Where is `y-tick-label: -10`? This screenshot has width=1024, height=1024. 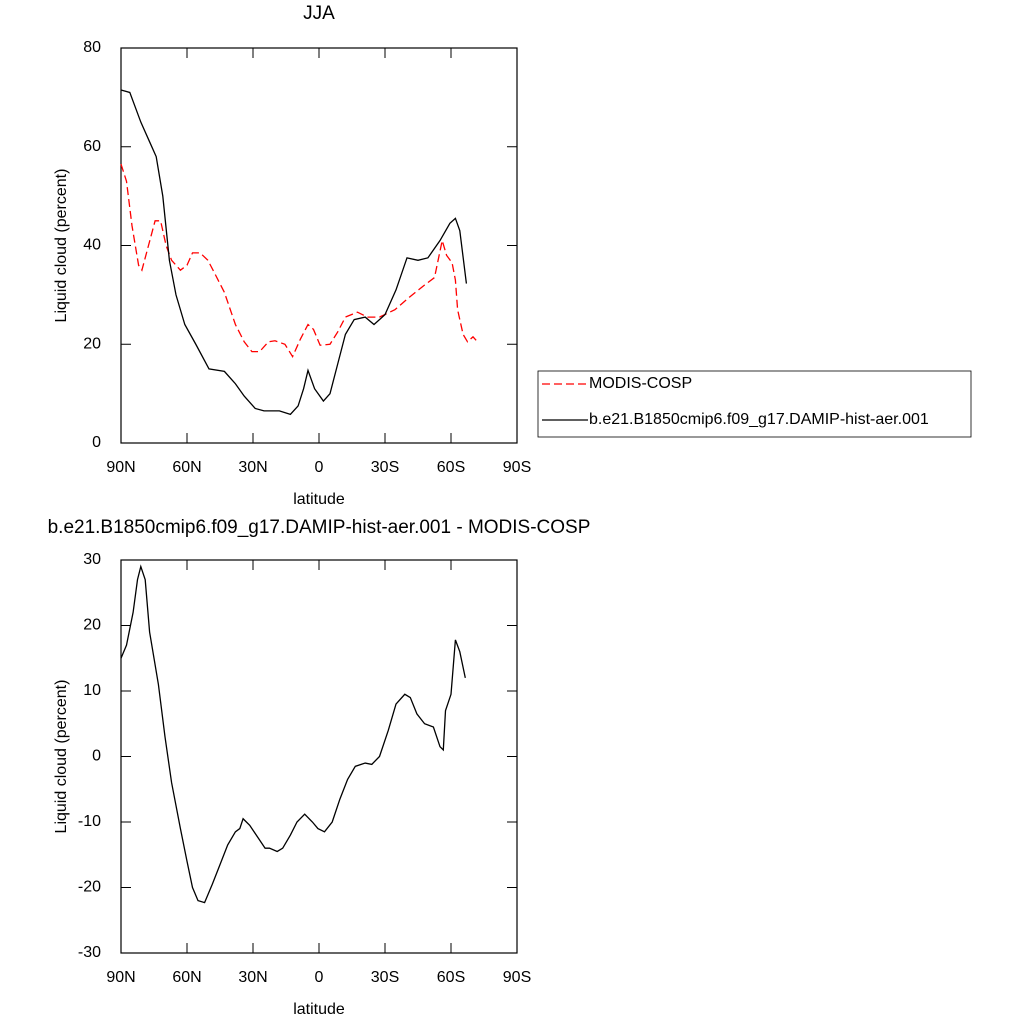 y-tick-label: -10 is located at coordinates (89, 821).